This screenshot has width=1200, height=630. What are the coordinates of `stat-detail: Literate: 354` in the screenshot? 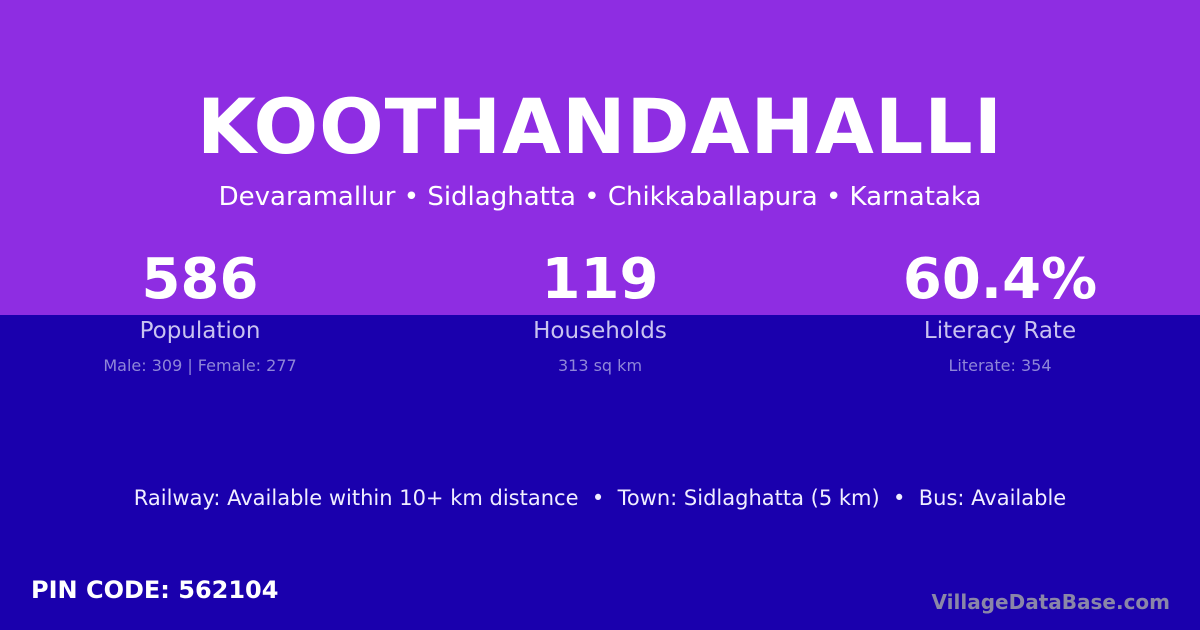 It's located at (1000, 365).